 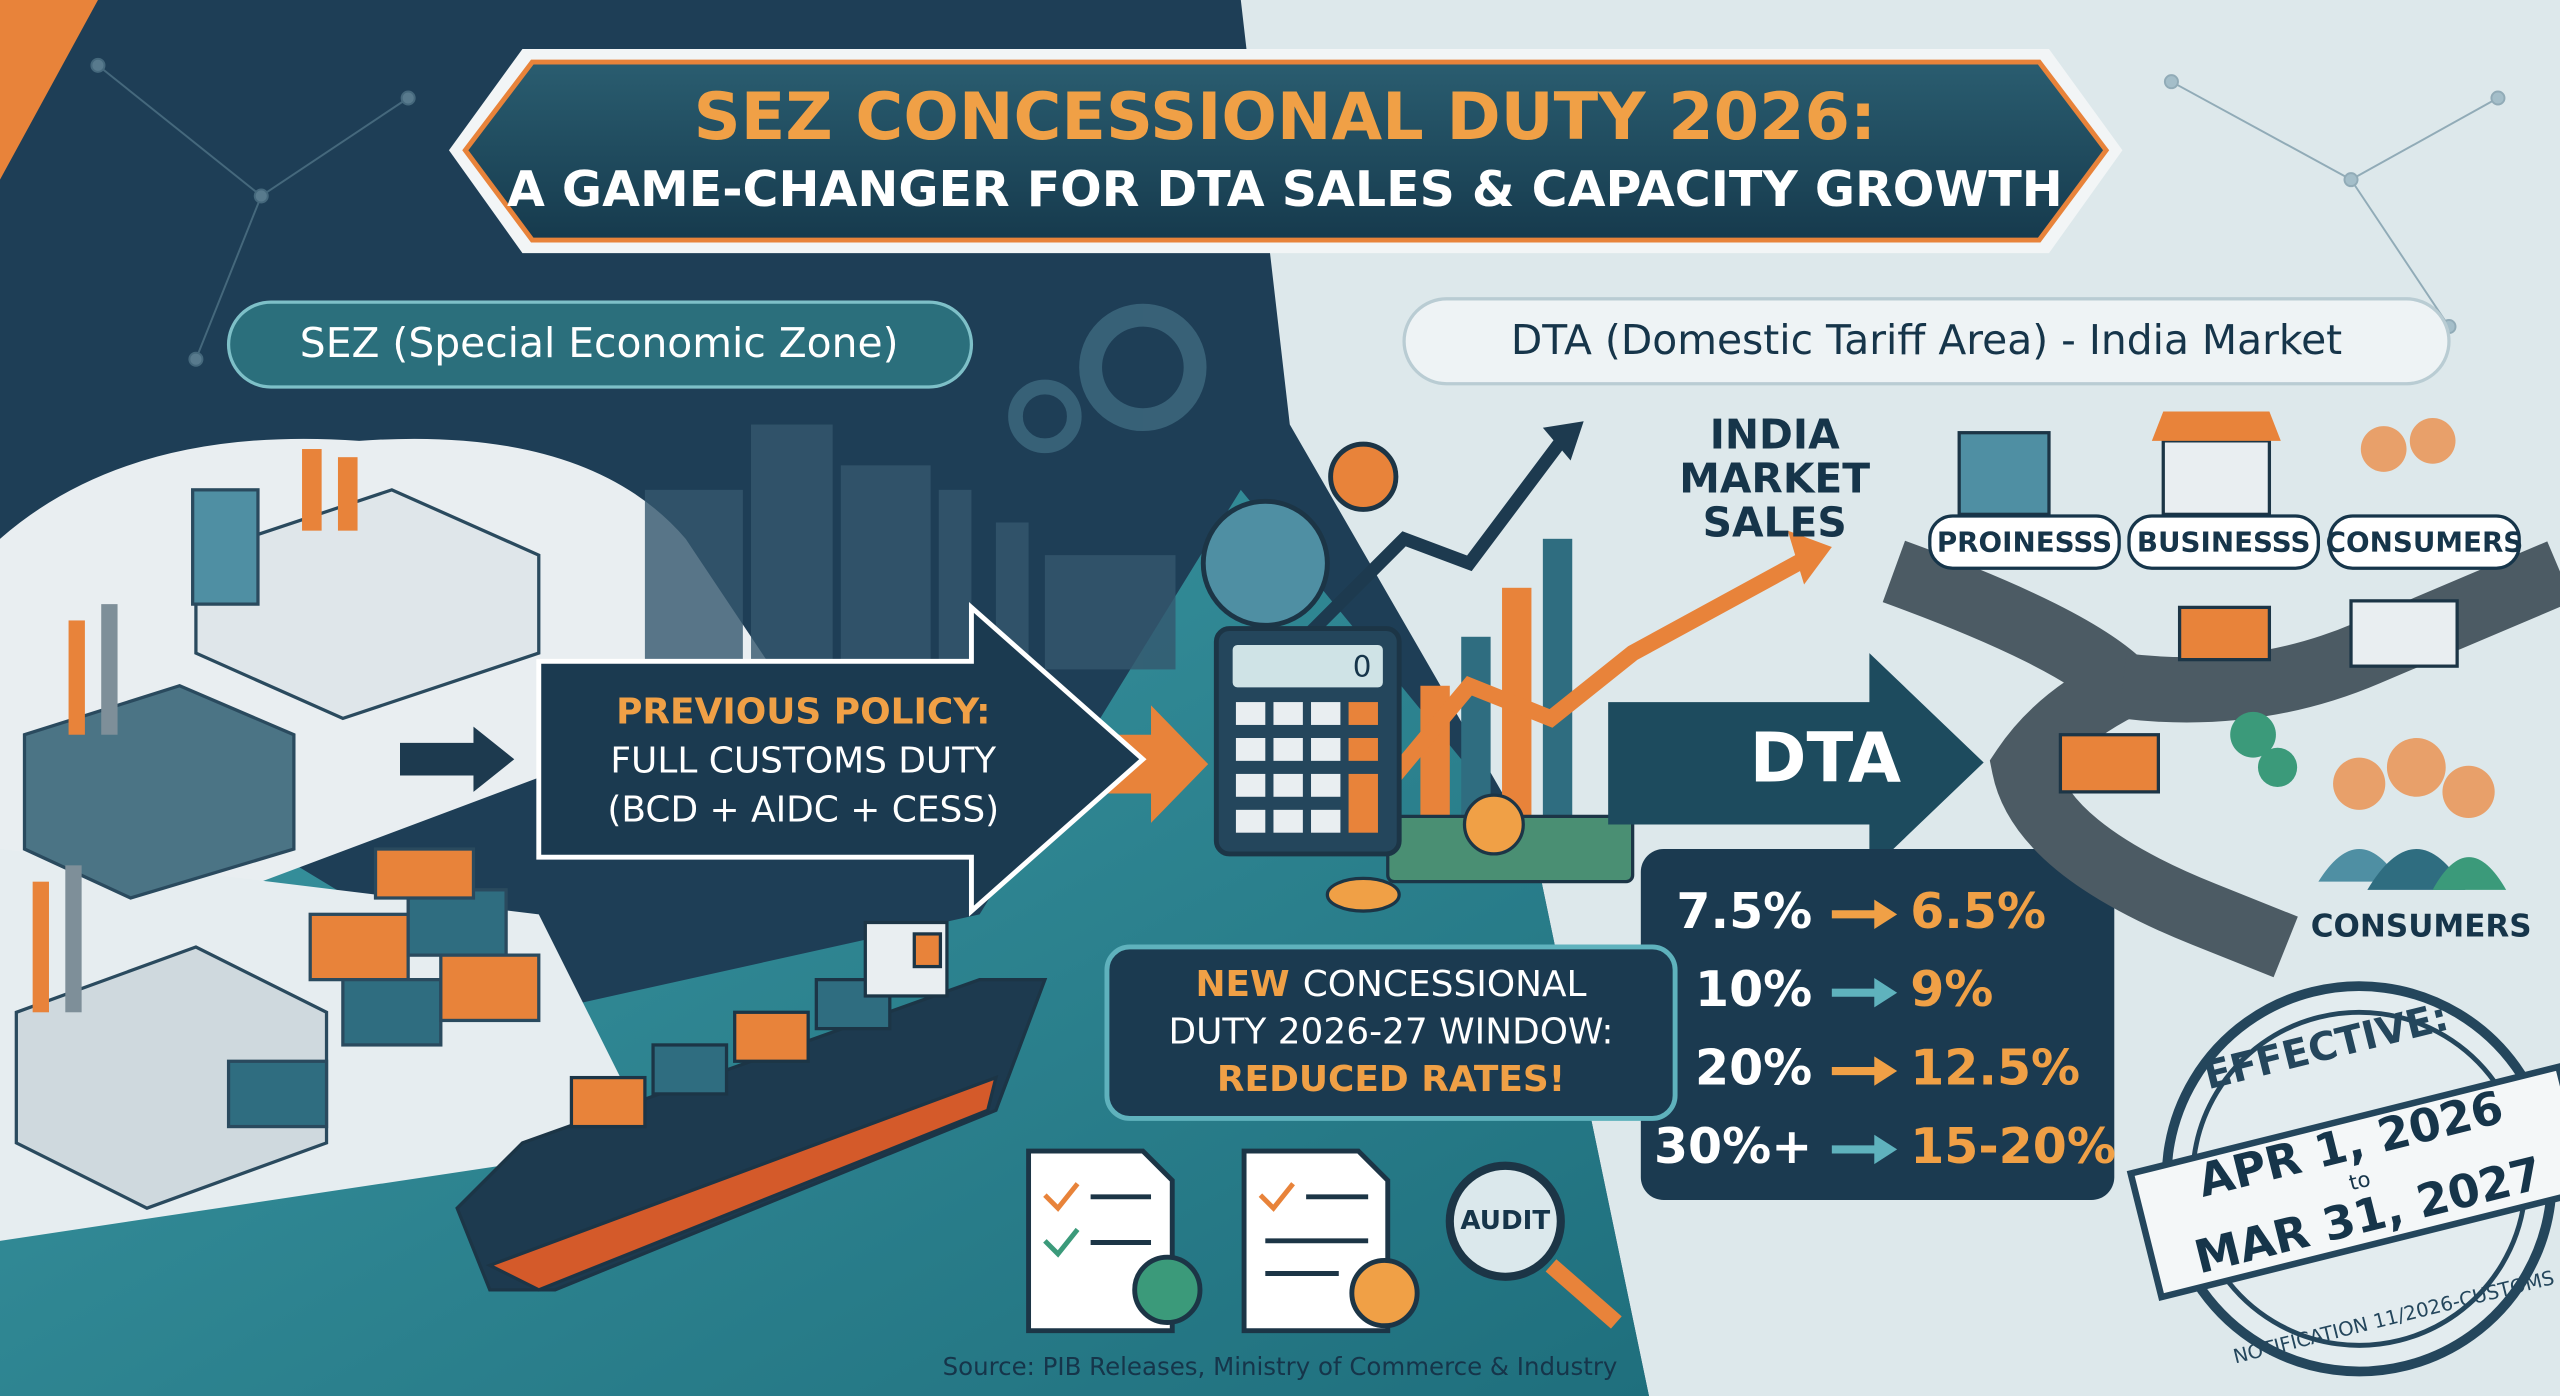 I want to click on market-icon-labels: PROINESSS BUSINESSS CONSUMERS, so click(x=2226, y=542).